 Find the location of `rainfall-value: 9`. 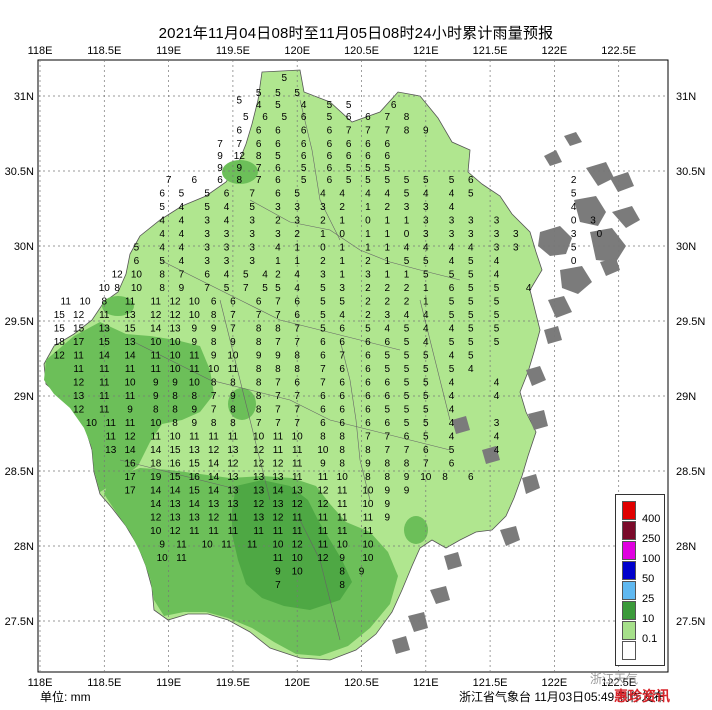

rainfall-value: 9 is located at coordinates (278, 356).